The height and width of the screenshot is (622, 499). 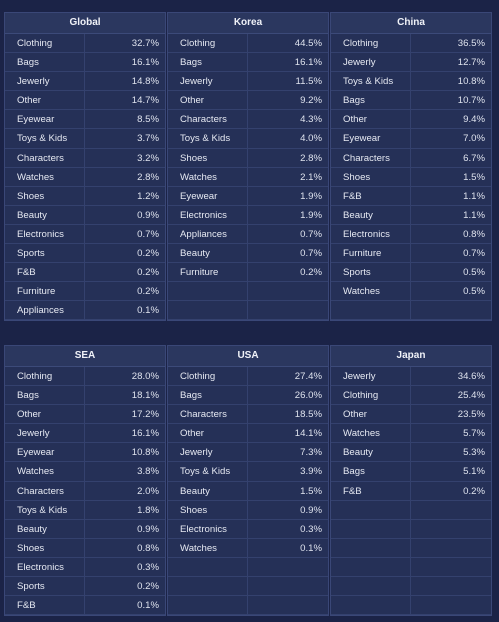 What do you see at coordinates (411, 434) in the screenshot?
I see `table-row: Watches 5.7%` at bounding box center [411, 434].